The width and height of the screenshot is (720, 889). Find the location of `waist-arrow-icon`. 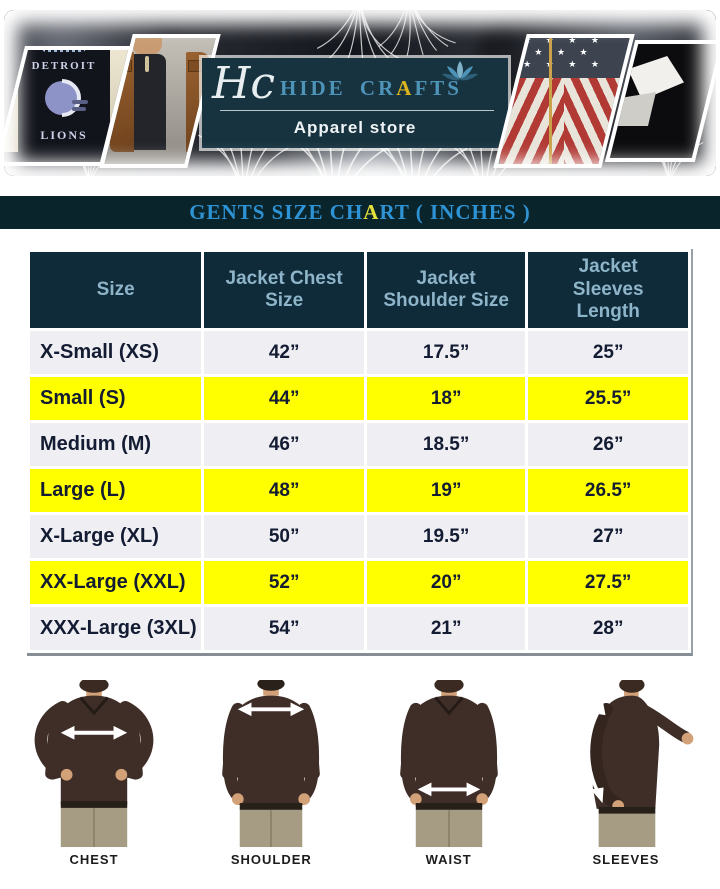

waist-arrow-icon is located at coordinates (448, 789).